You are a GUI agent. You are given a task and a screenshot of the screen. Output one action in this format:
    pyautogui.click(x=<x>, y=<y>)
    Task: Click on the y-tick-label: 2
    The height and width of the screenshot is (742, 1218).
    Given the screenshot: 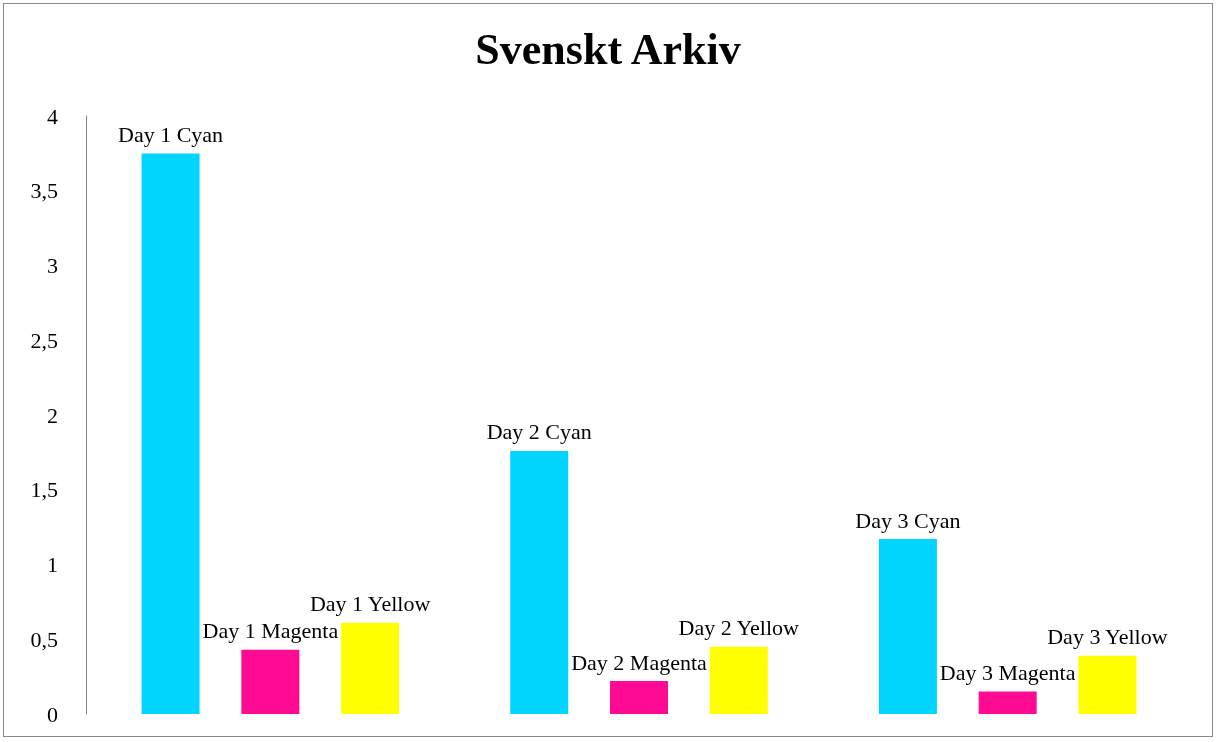 What is the action you would take?
    pyautogui.click(x=52, y=415)
    